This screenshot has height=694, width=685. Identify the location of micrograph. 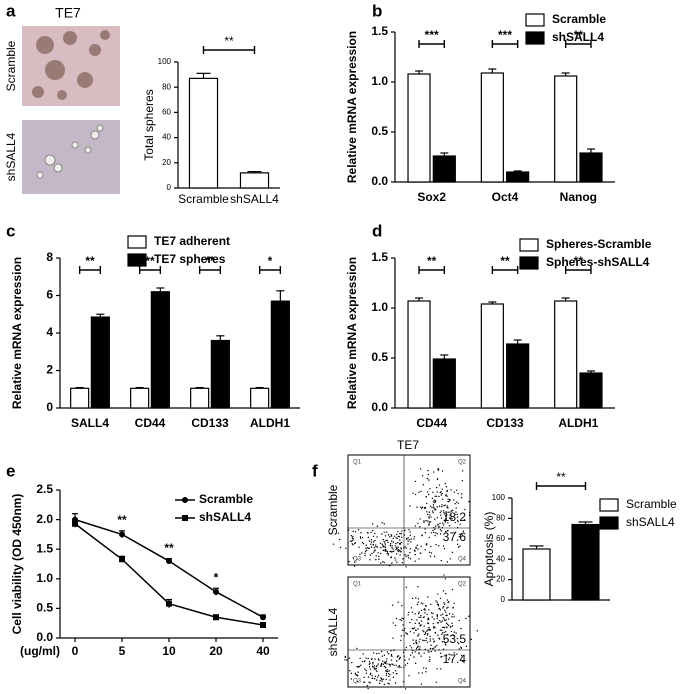
(71, 157).